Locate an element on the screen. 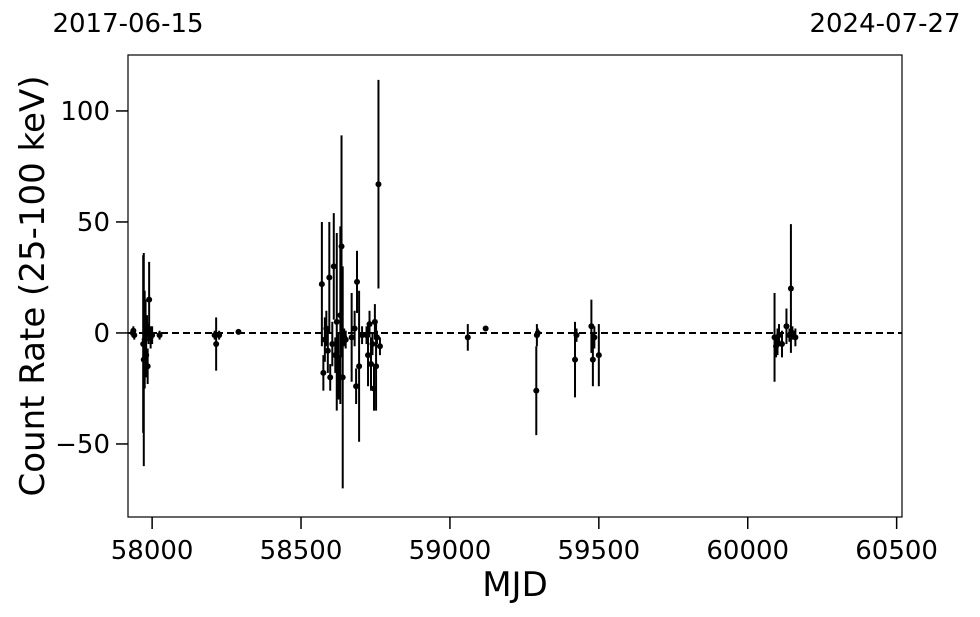 The width and height of the screenshot is (980, 617). y-tick-label: 50 is located at coordinates (93, 223).